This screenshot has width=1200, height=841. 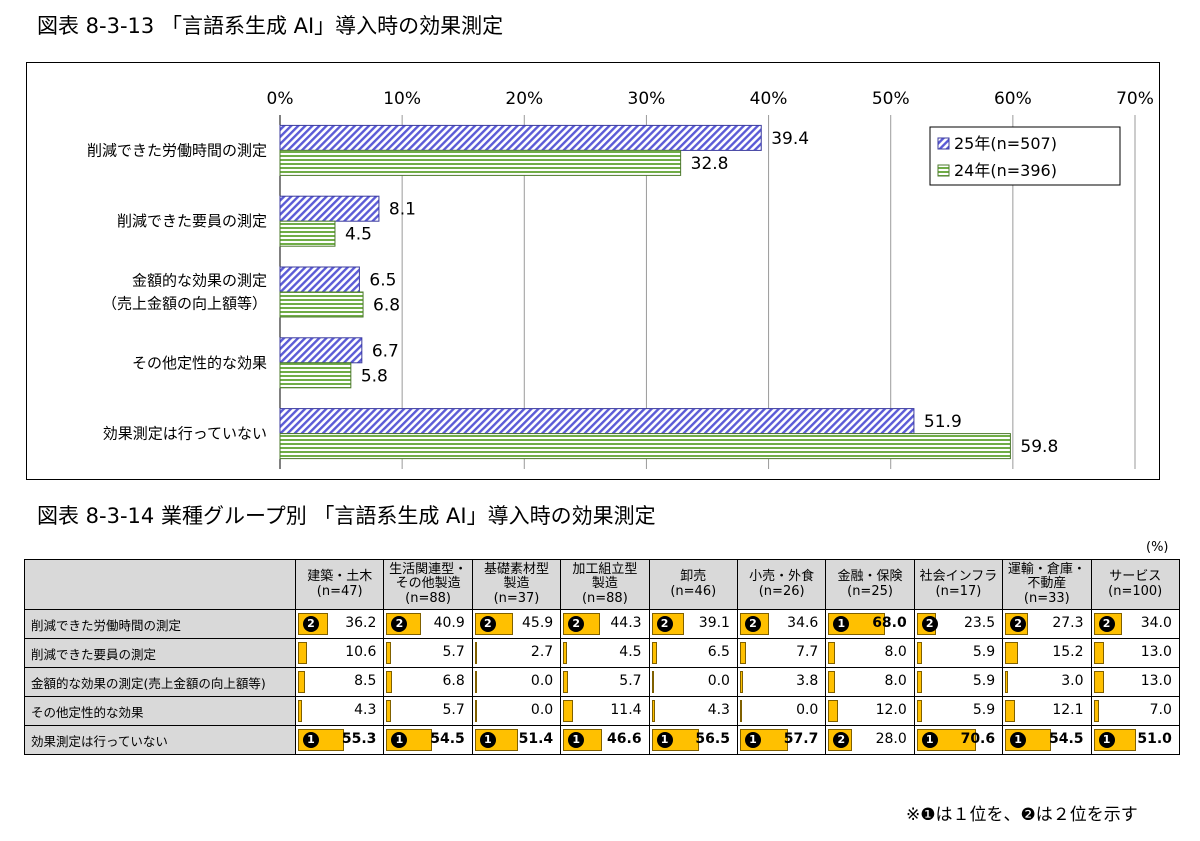 What do you see at coordinates (605, 682) in the screenshot?
I see `table-cell: 5.7` at bounding box center [605, 682].